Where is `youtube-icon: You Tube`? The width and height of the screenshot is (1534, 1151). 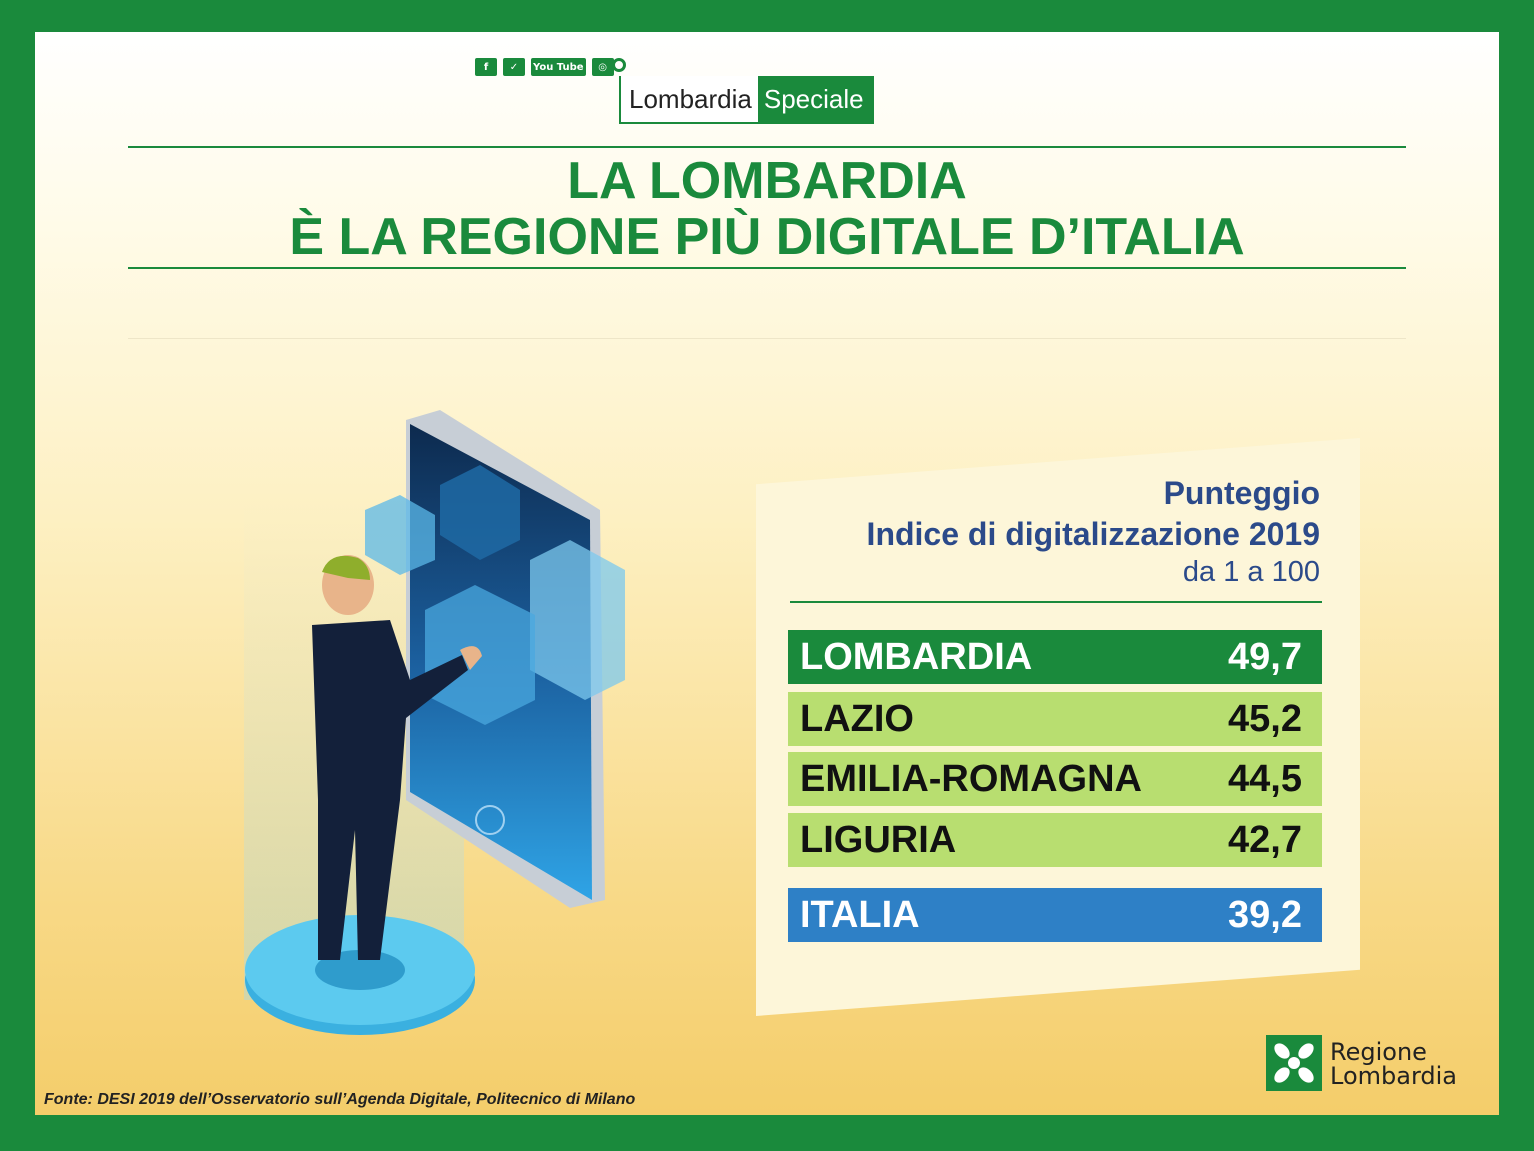 youtube-icon: You Tube is located at coordinates (558, 67).